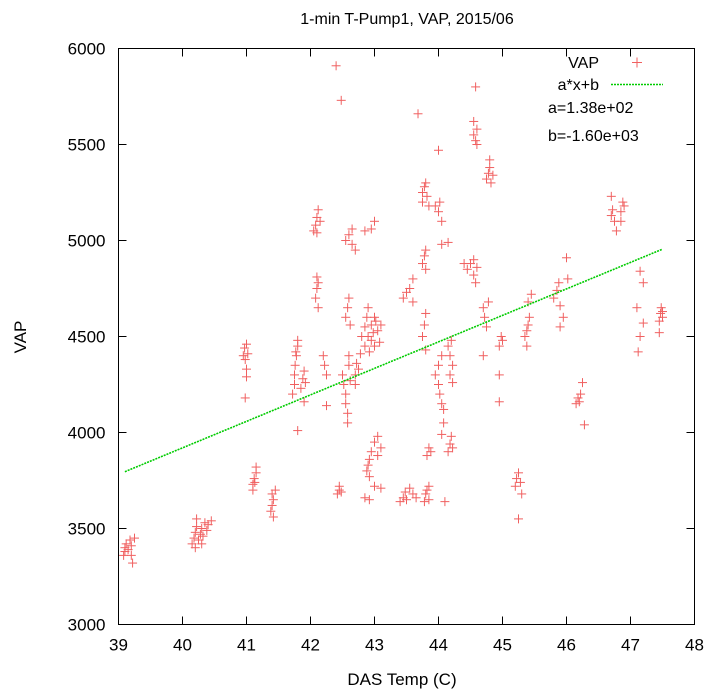 The image size is (715, 698). What do you see at coordinates (401, 679) in the screenshot?
I see `x-axis-label: DAS Temp (C)` at bounding box center [401, 679].